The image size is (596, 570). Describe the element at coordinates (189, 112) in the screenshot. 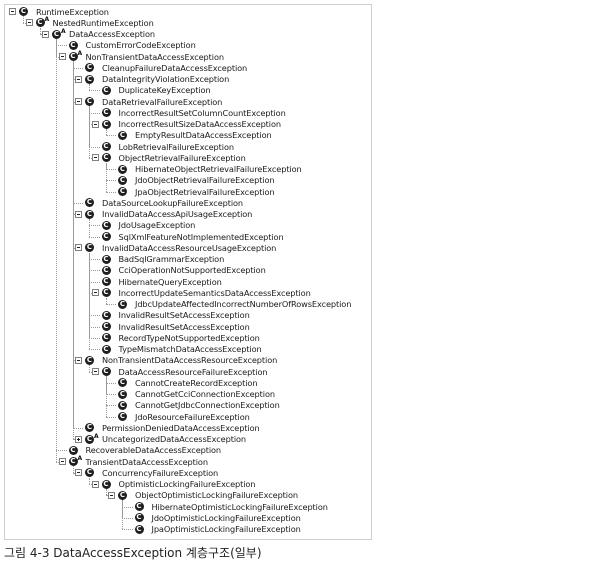

I see `tree-node: C IncorrectResultSetColumnCountException` at that location.